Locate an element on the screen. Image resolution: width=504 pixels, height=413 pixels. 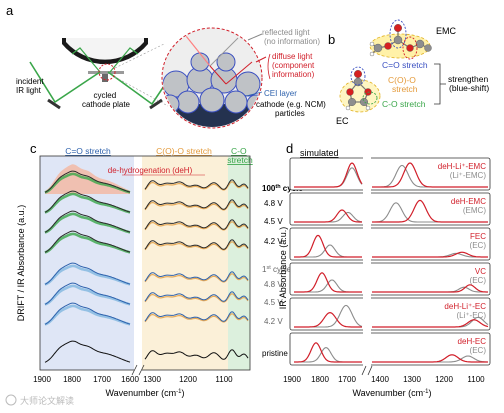
sim-label-gray: (Li⁺-EC) is located at coordinates (471, 315).